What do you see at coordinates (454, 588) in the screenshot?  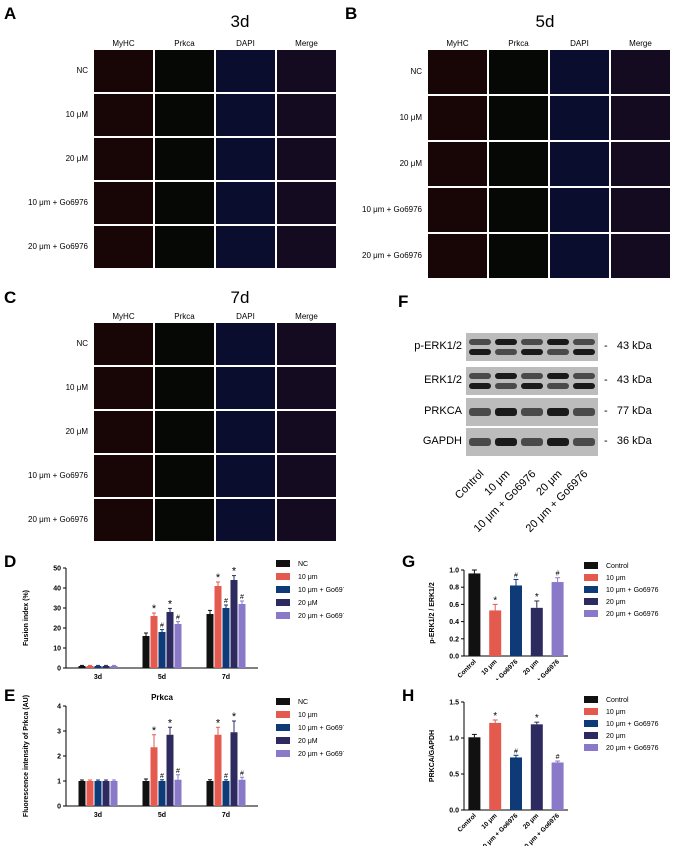 I see `y-tick-label: 0.8` at bounding box center [454, 588].